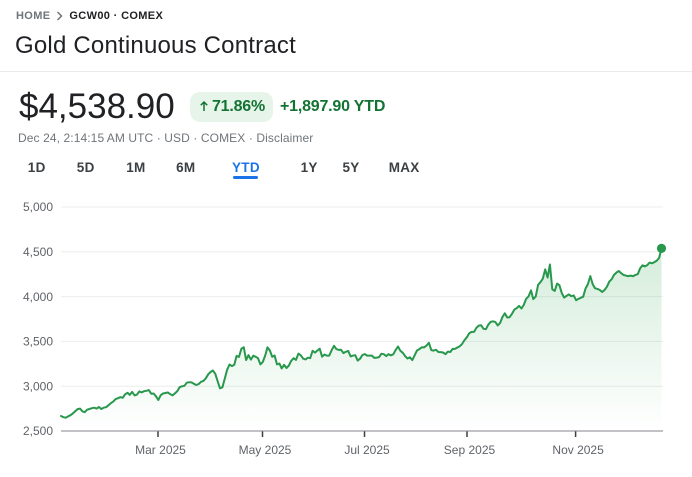 This screenshot has width=692, height=477. I want to click on svg-text: Jul 2025, so click(367, 450).